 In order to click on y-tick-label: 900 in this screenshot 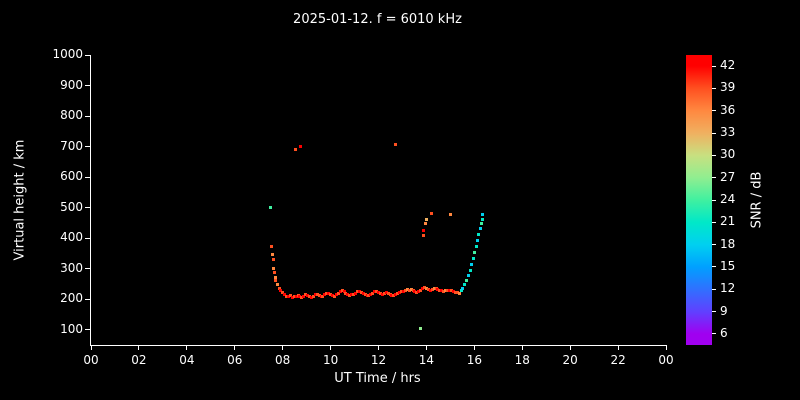, I will do `click(71, 84)`.